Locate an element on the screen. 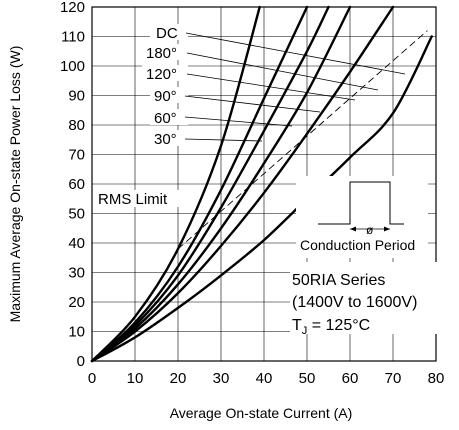  x-tick-10: 10 is located at coordinates (135, 378).